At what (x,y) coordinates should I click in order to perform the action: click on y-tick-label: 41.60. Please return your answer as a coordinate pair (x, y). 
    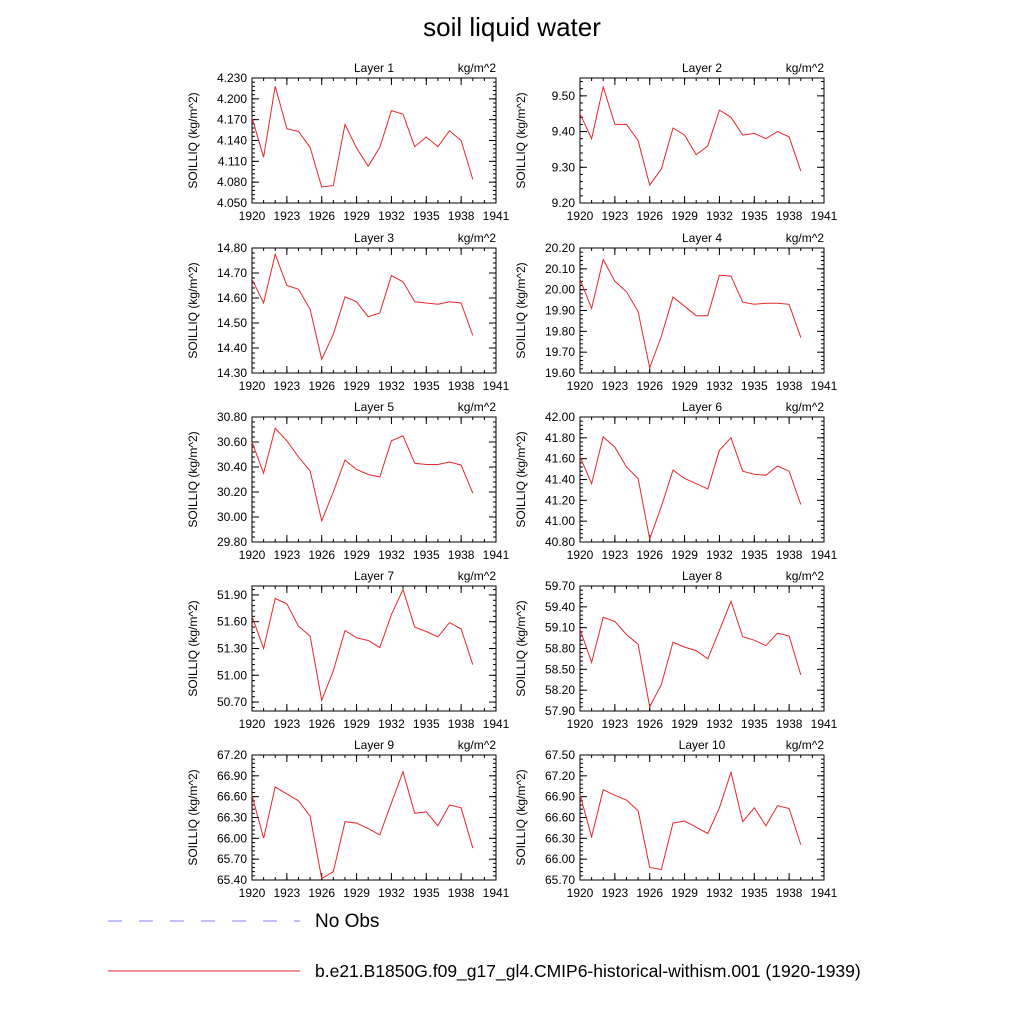
    Looking at the image, I should click on (560, 459).